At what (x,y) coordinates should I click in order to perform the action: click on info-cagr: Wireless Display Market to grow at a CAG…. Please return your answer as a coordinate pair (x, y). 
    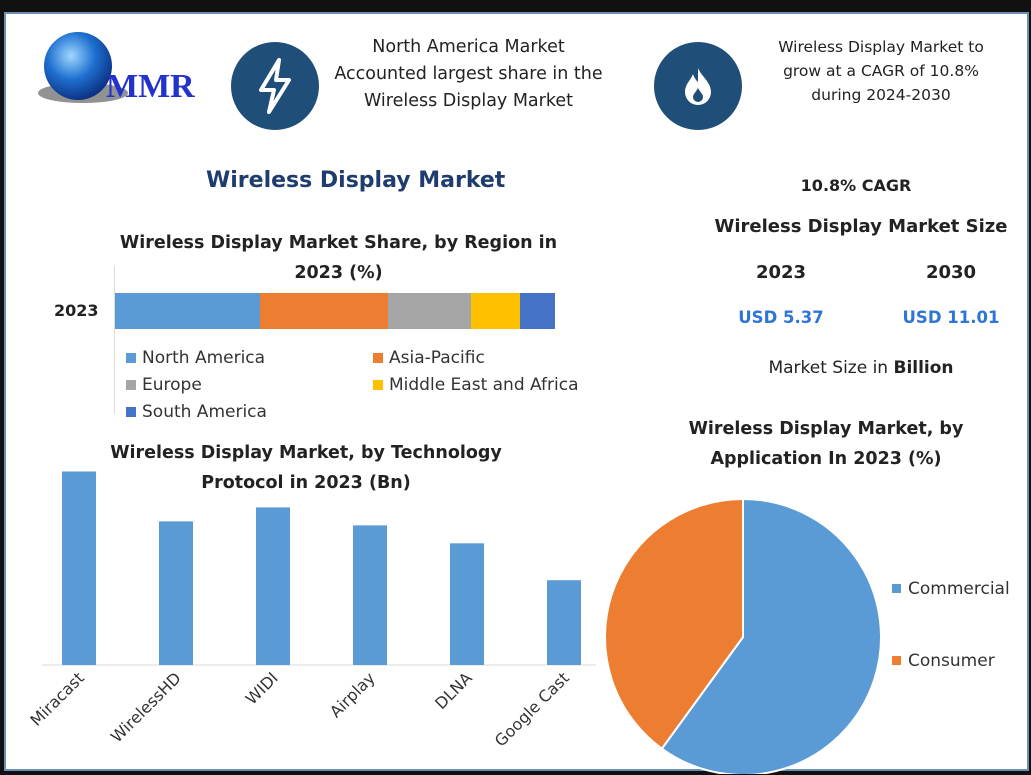
    Looking at the image, I should click on (881, 71).